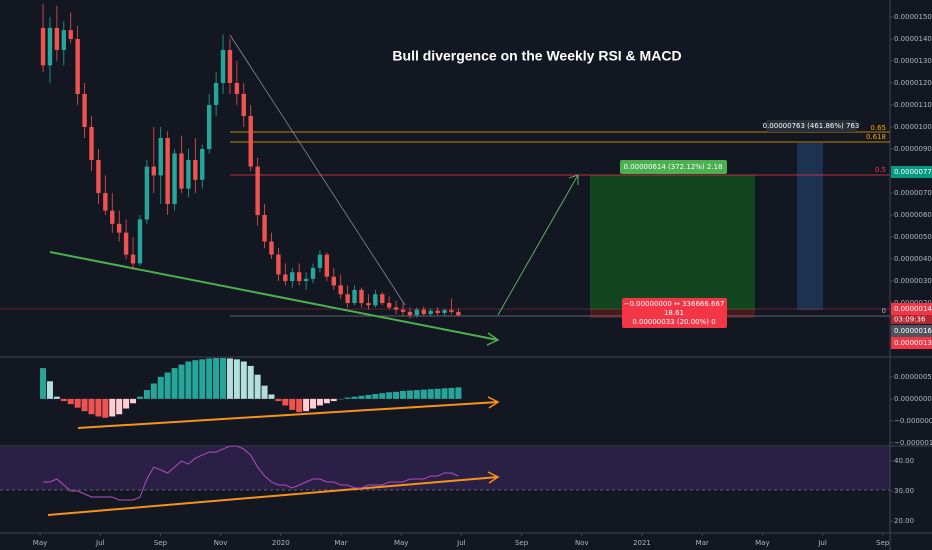  Describe the element at coordinates (913, 399) in the screenshot. I see `y-tick-label: 0.00000000` at that location.